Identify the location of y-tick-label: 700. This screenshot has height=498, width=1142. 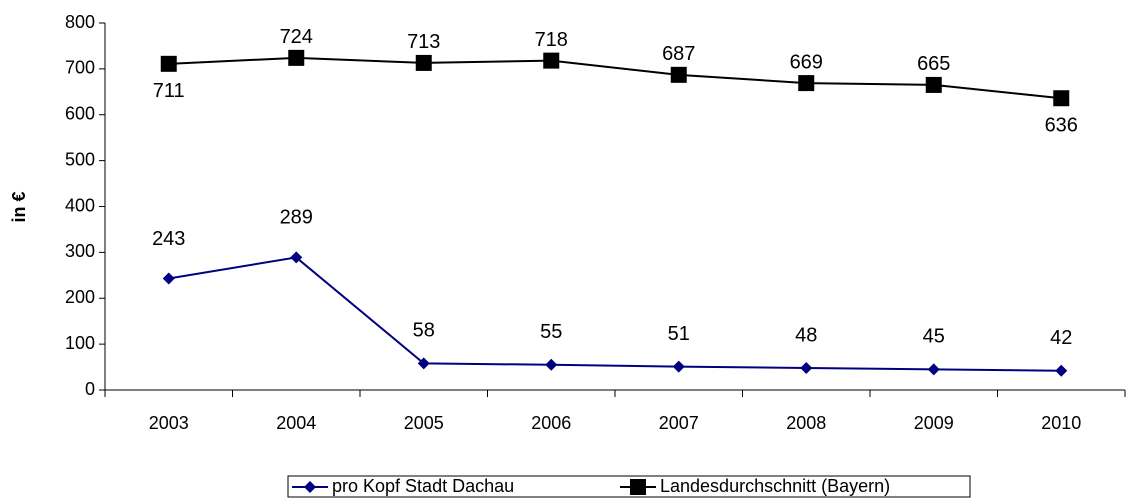
(80, 68).